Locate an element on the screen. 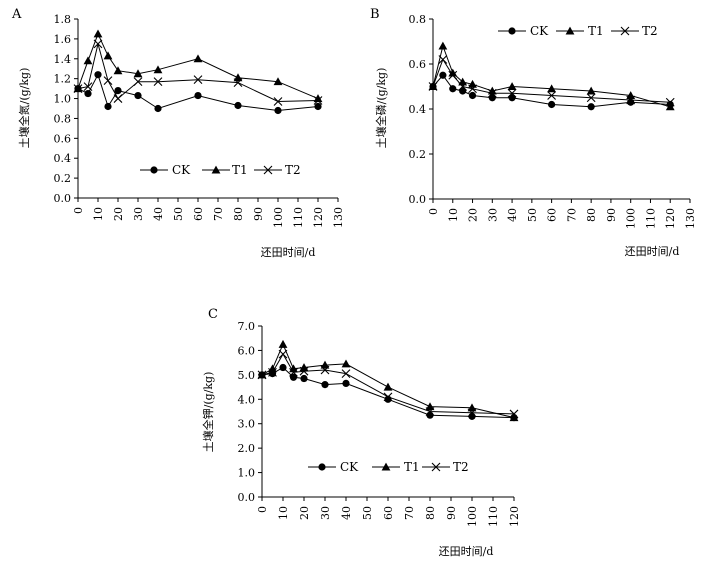 The height and width of the screenshot is (575, 704). series-ck is located at coordinates (198, 93).